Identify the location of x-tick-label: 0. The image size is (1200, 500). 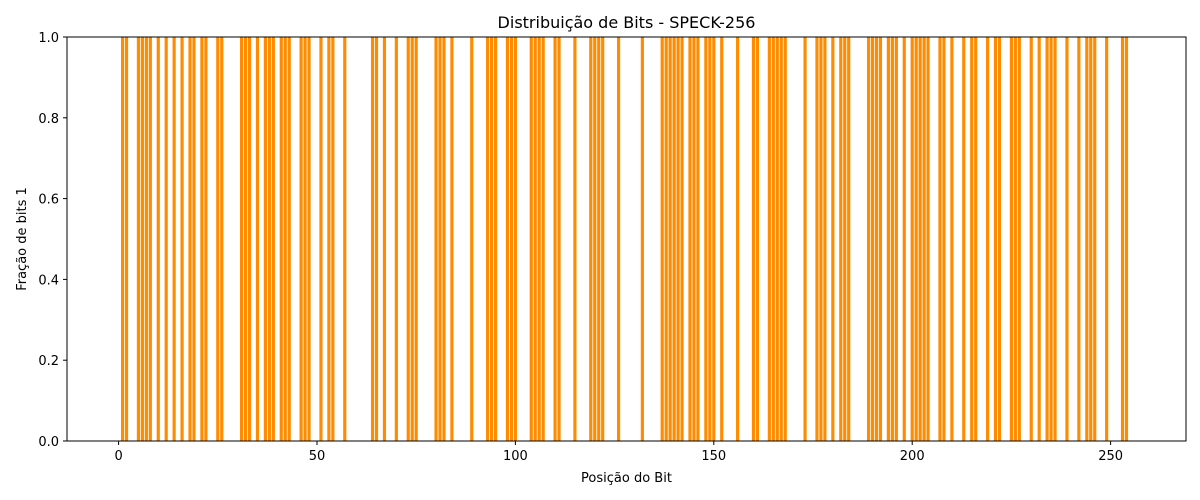
(118, 456).